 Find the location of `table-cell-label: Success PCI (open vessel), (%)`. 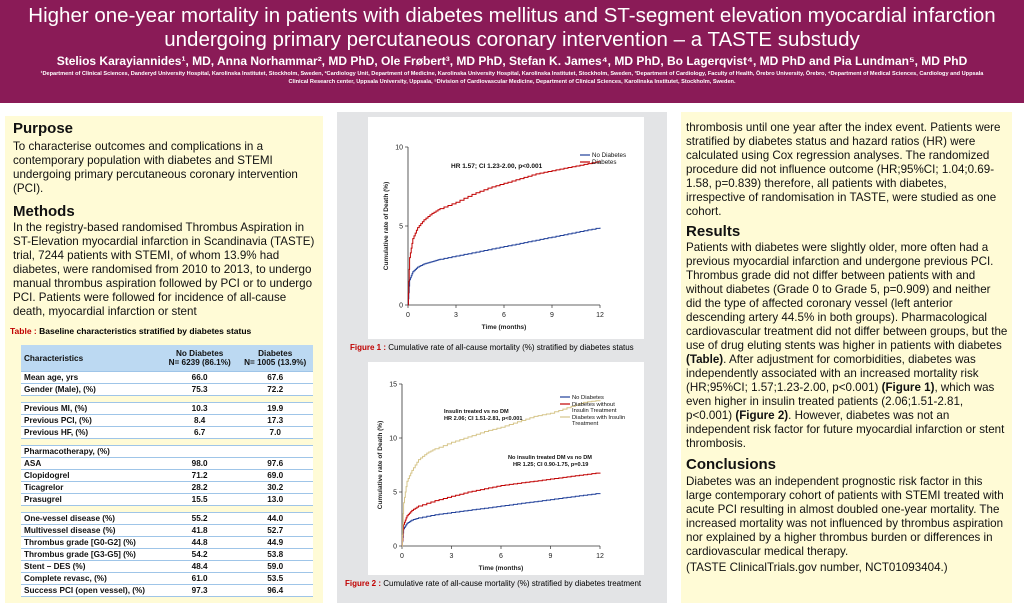

table-cell-label: Success PCI (open vessel), (%) is located at coordinates (91, 590).